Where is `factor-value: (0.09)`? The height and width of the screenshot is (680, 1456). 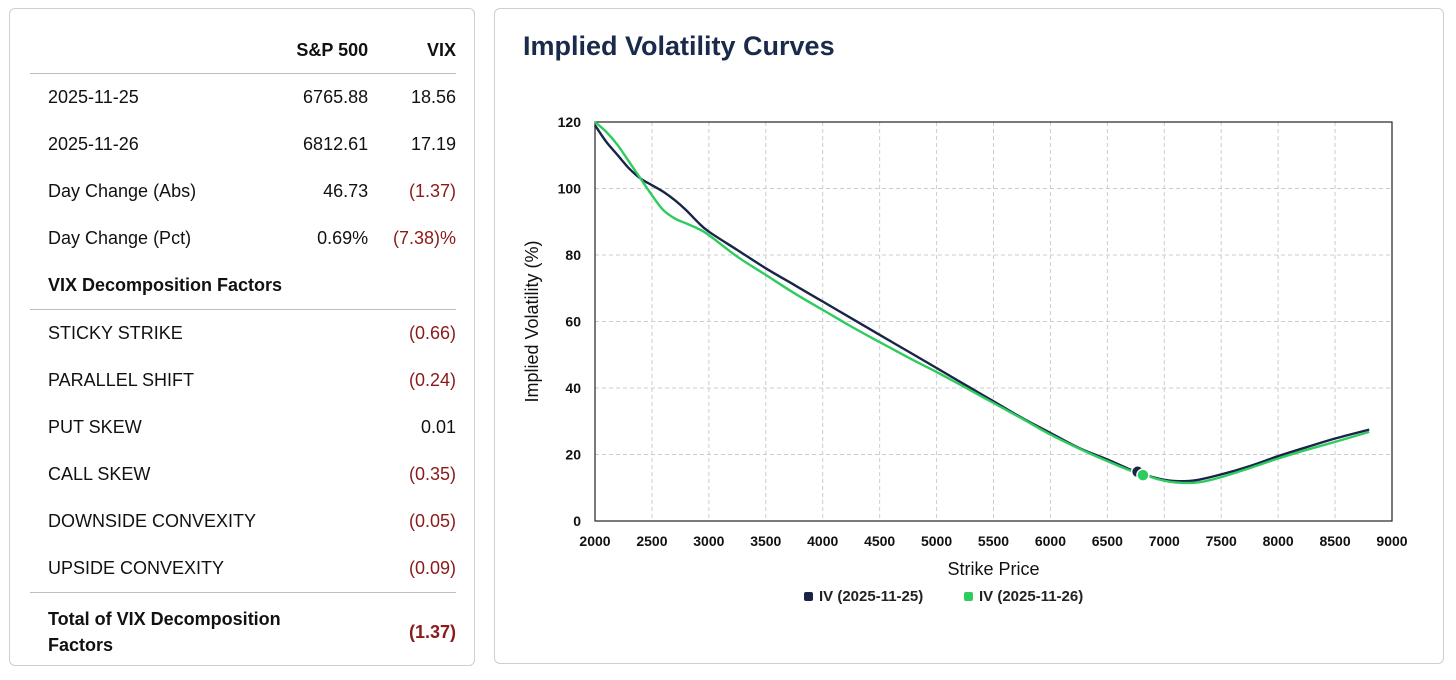
factor-value: (0.09) is located at coordinates (412, 569).